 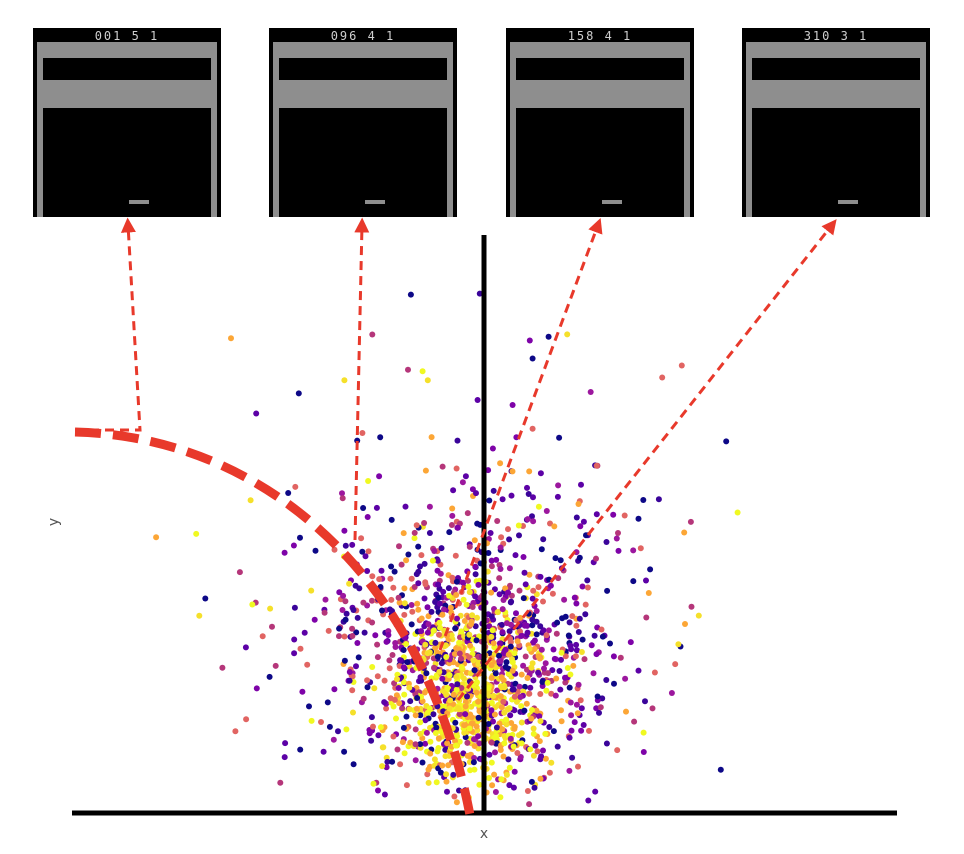 What do you see at coordinates (108, 324) in the screenshot?
I see `arrow` at bounding box center [108, 324].